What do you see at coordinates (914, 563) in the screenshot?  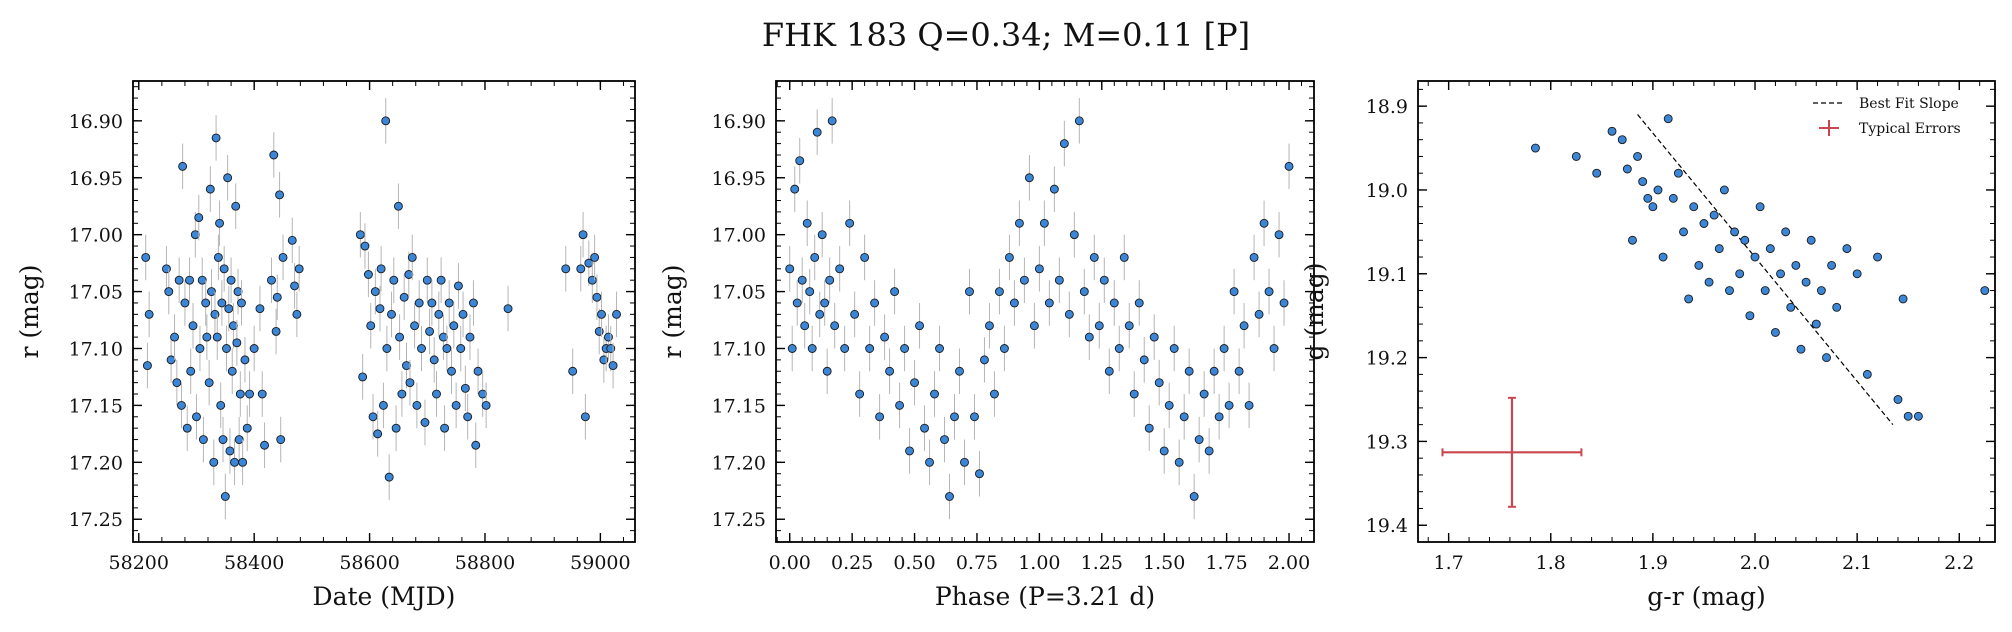 I see `x-tick-label: 0.50` at bounding box center [914, 563].